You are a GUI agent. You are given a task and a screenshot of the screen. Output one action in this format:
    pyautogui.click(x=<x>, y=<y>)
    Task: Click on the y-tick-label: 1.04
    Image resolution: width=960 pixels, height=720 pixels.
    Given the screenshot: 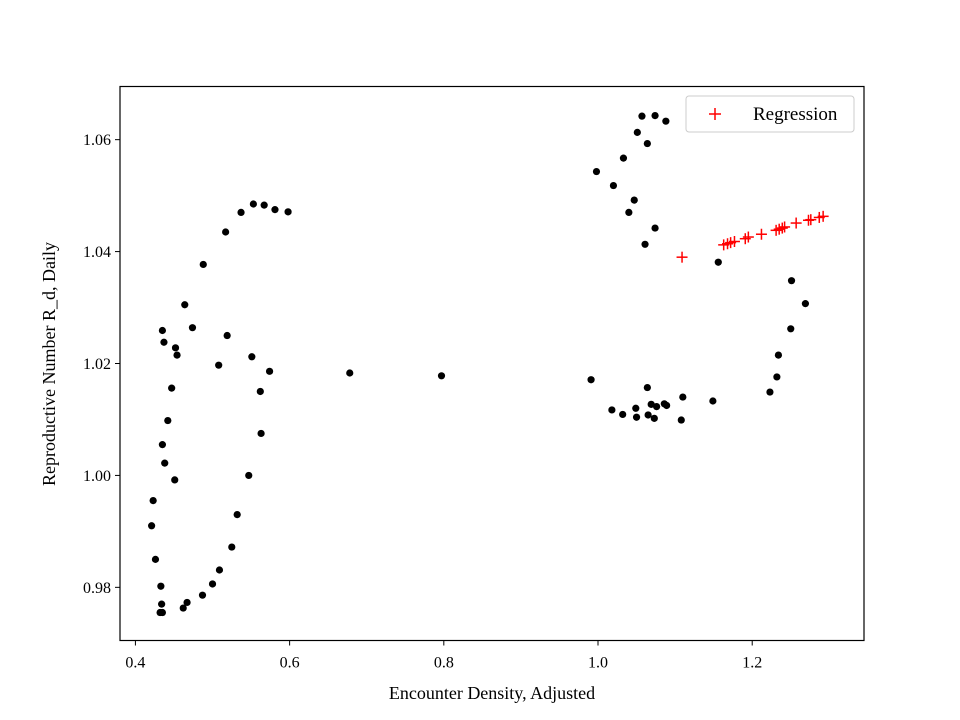 What is the action you would take?
    pyautogui.click(x=97, y=252)
    